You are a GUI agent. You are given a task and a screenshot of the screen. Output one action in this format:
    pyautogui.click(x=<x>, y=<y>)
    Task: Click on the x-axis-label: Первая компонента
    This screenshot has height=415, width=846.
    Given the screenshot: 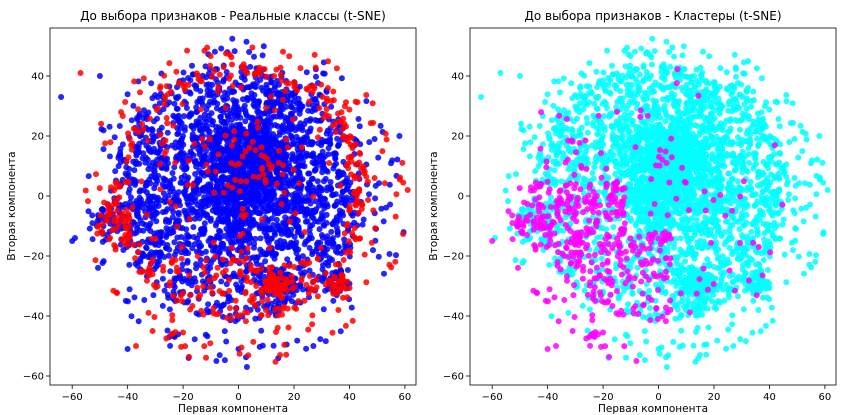 What is the action you would take?
    pyautogui.click(x=233, y=409)
    